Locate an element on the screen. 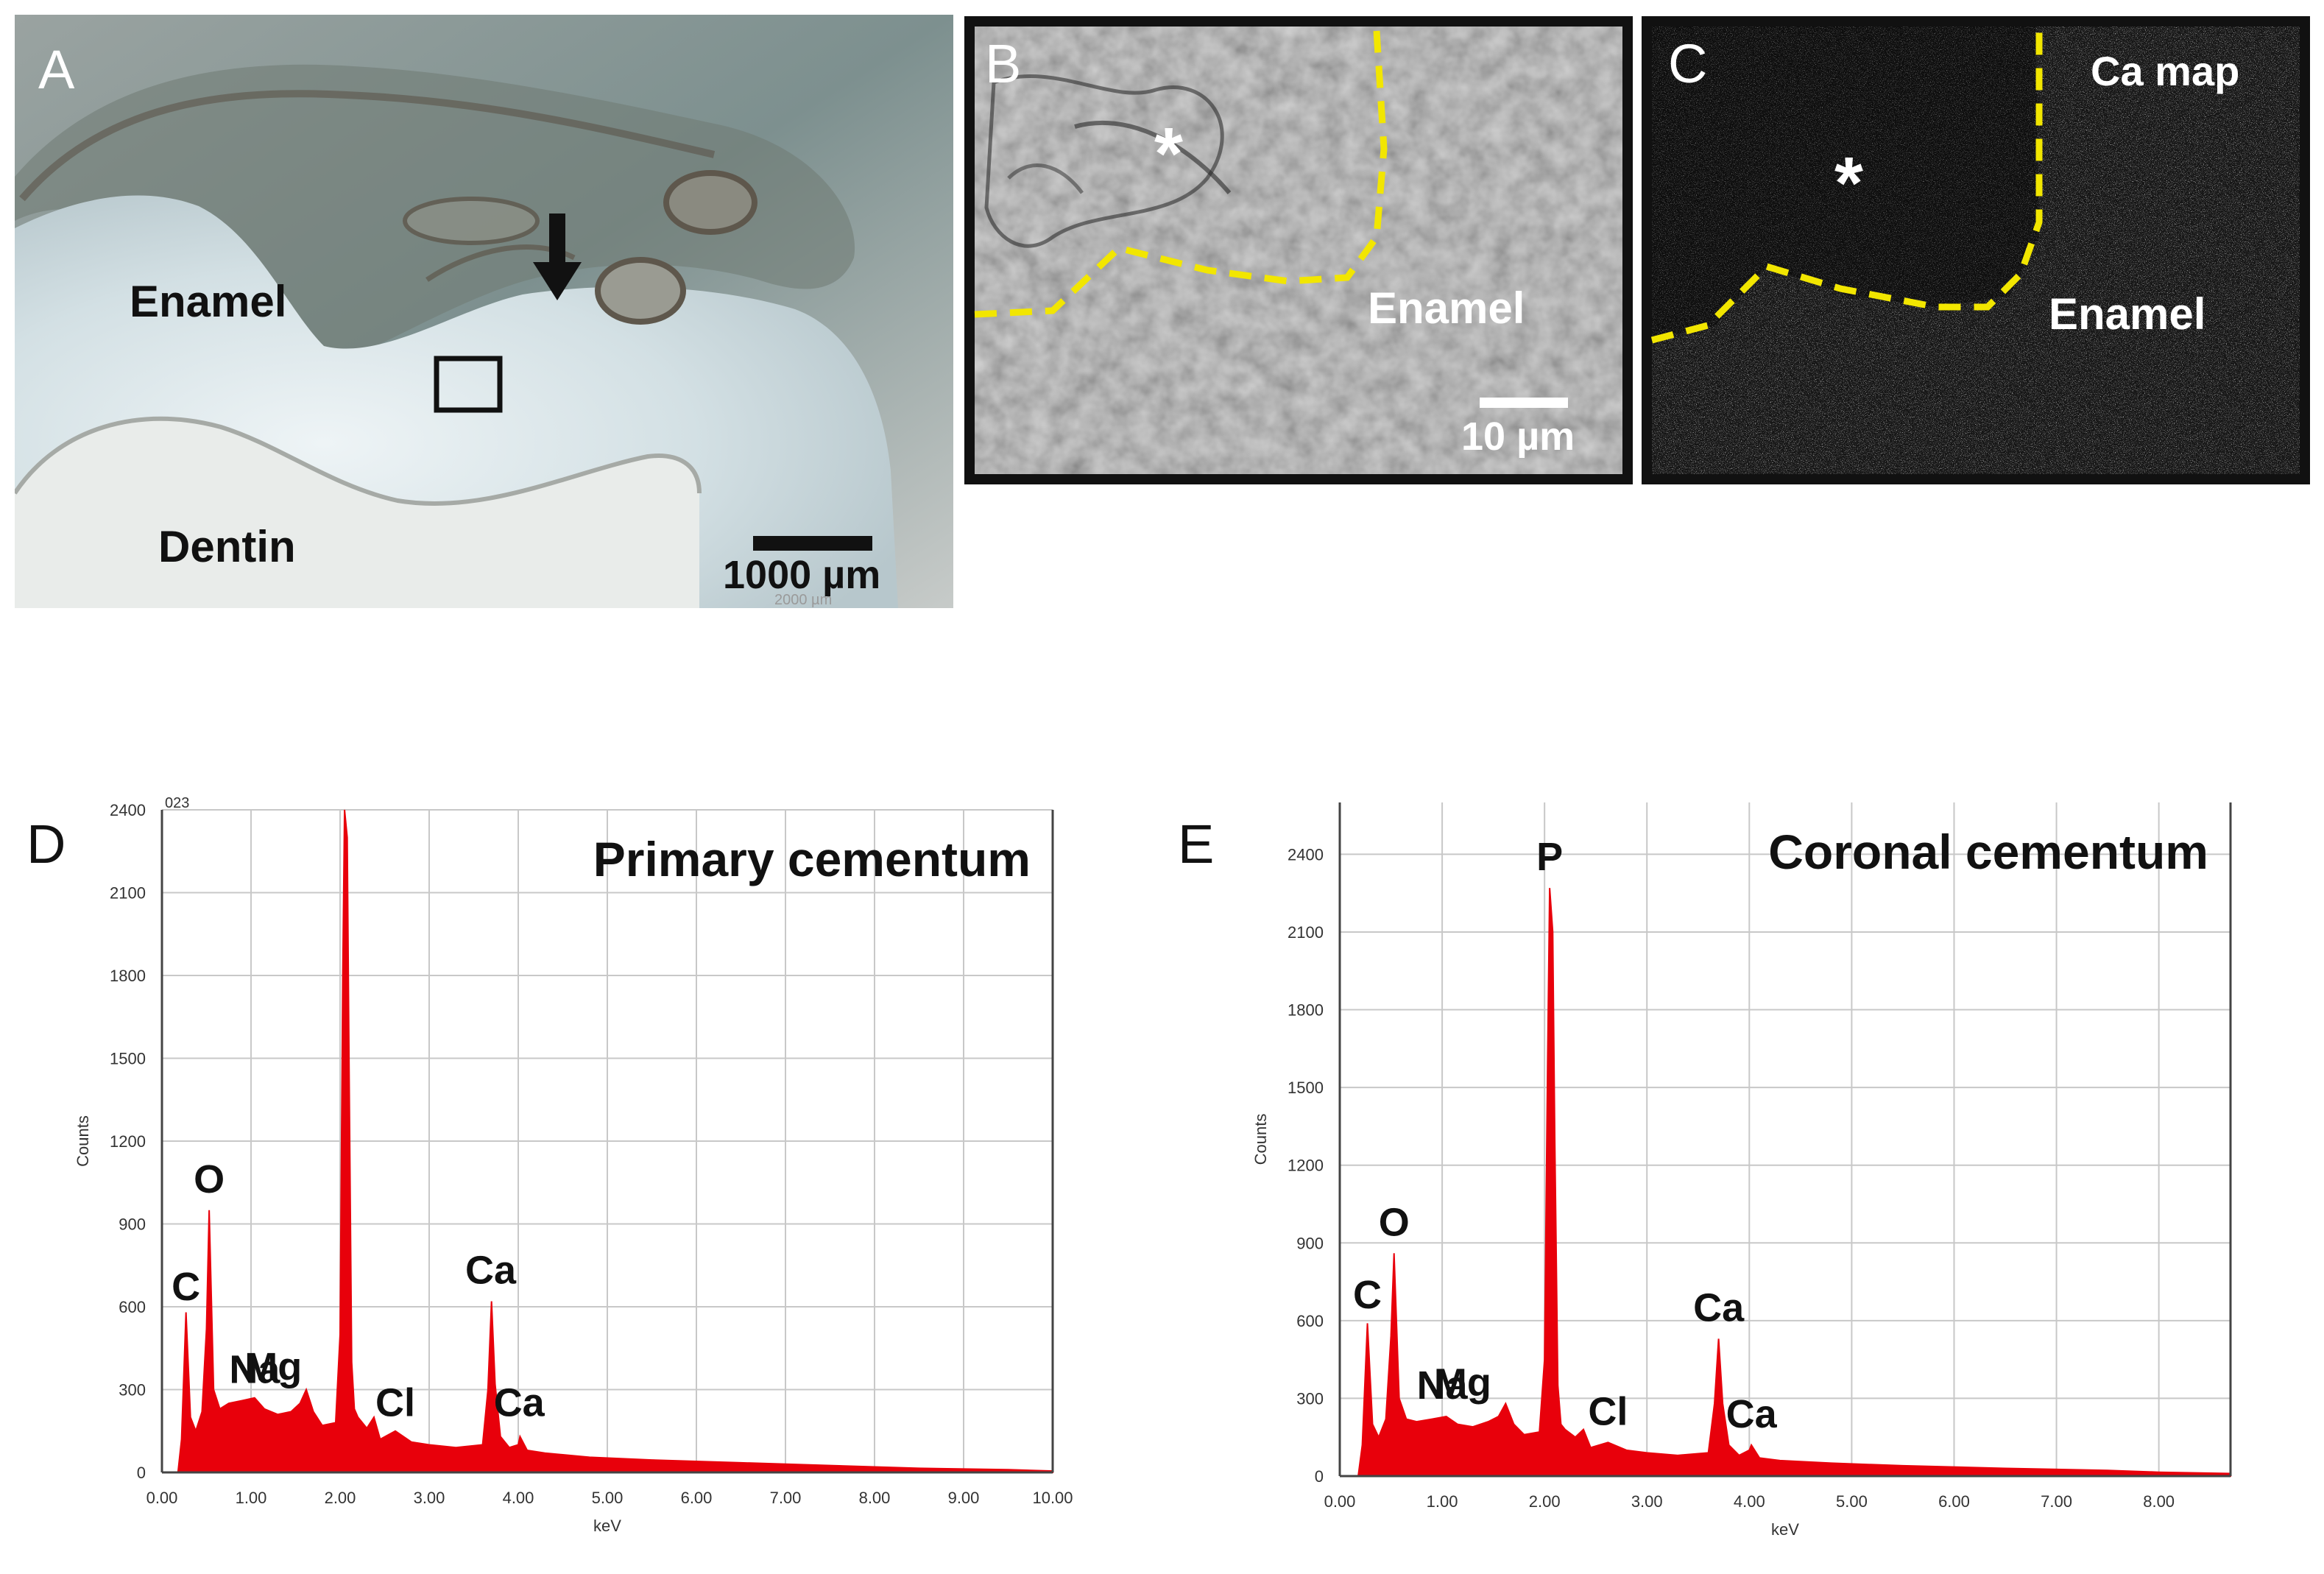  label-dentin: Dentin is located at coordinates (227, 546).